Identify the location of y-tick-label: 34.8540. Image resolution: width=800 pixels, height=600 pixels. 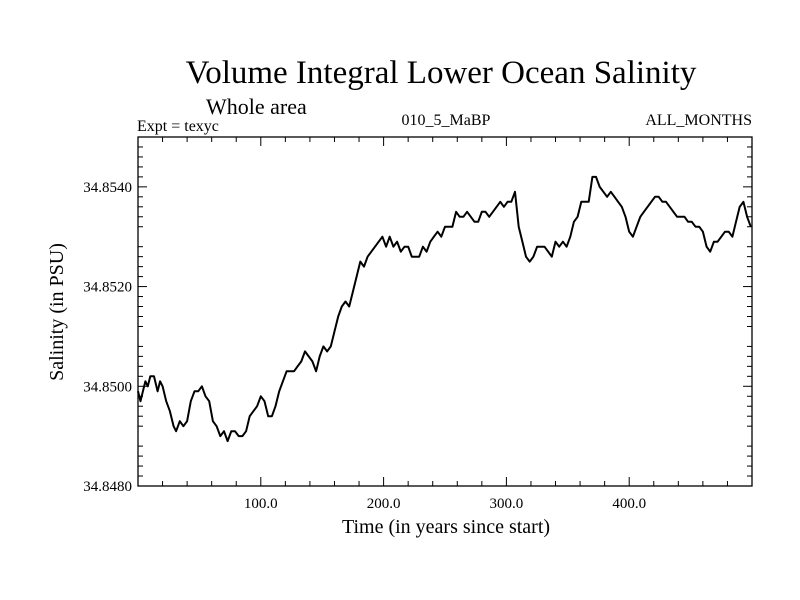
(107, 188).